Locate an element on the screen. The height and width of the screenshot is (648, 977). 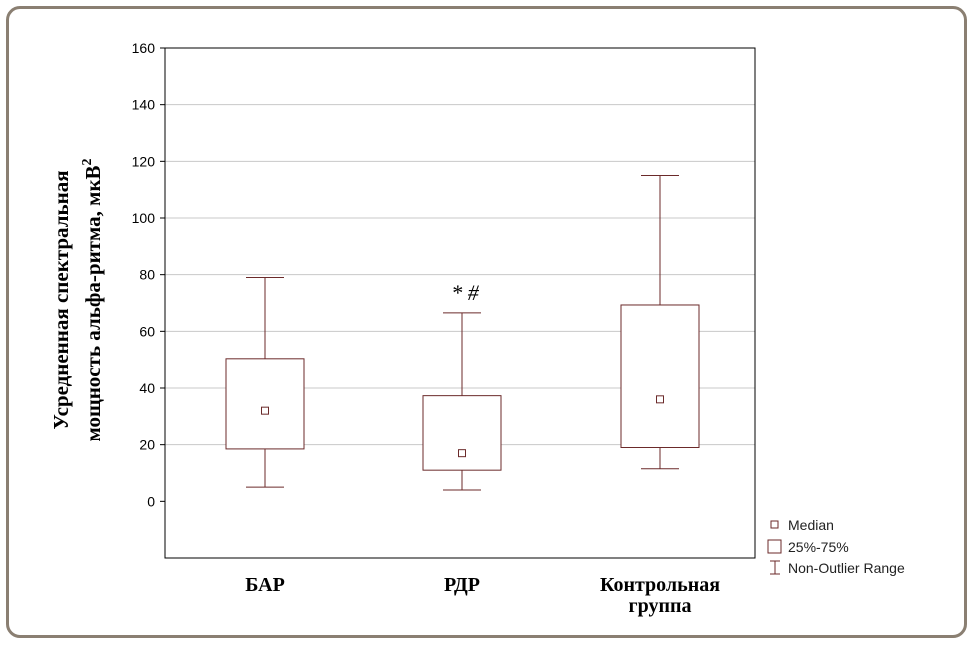
y-tick-label: 40 is located at coordinates (147, 388).